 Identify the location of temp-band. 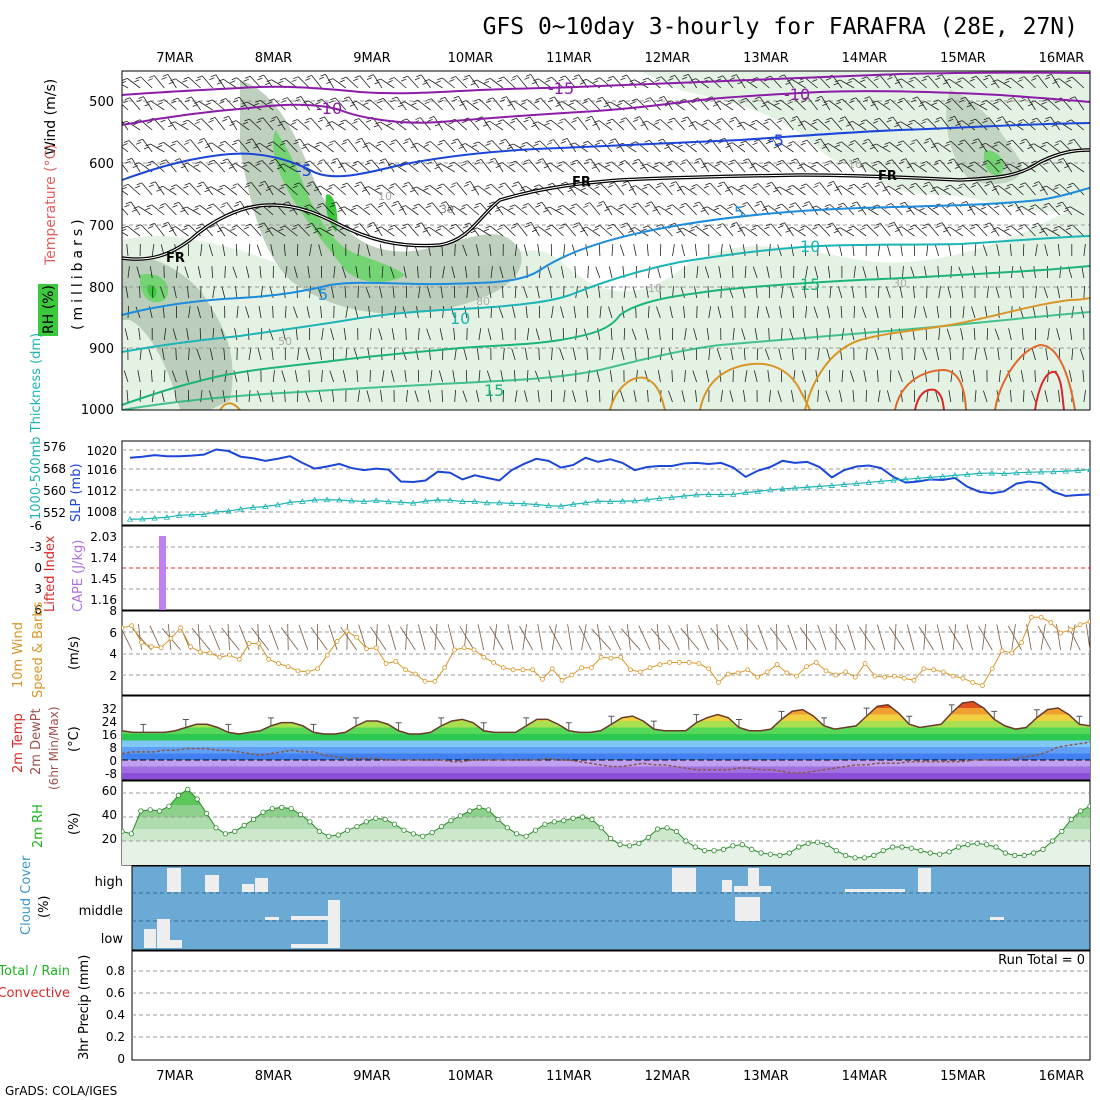
(606, 769).